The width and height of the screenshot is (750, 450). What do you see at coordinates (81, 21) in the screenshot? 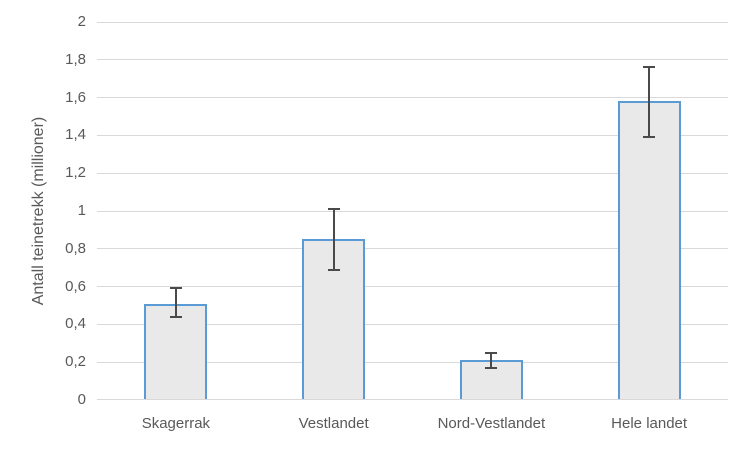
I see `y-axis-tick-label: 2` at bounding box center [81, 21].